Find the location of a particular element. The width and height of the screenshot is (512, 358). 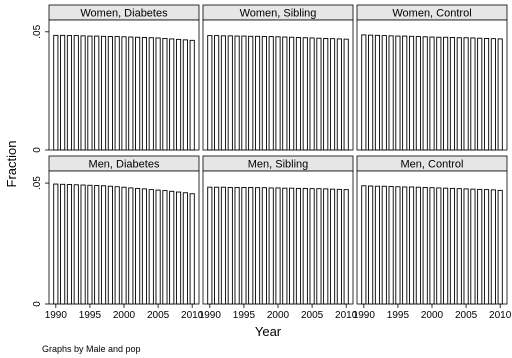

panel-title: Men, Diabetes is located at coordinates (124, 165).